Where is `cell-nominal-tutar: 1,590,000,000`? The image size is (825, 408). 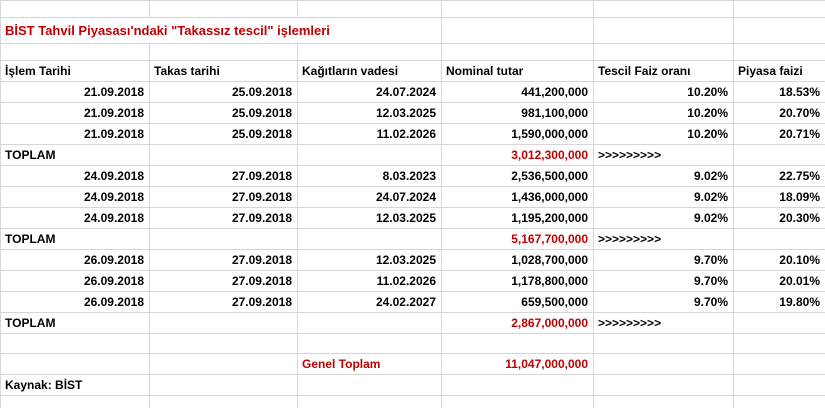
cell-nominal-tutar: 1,590,000,000 is located at coordinates (517, 134).